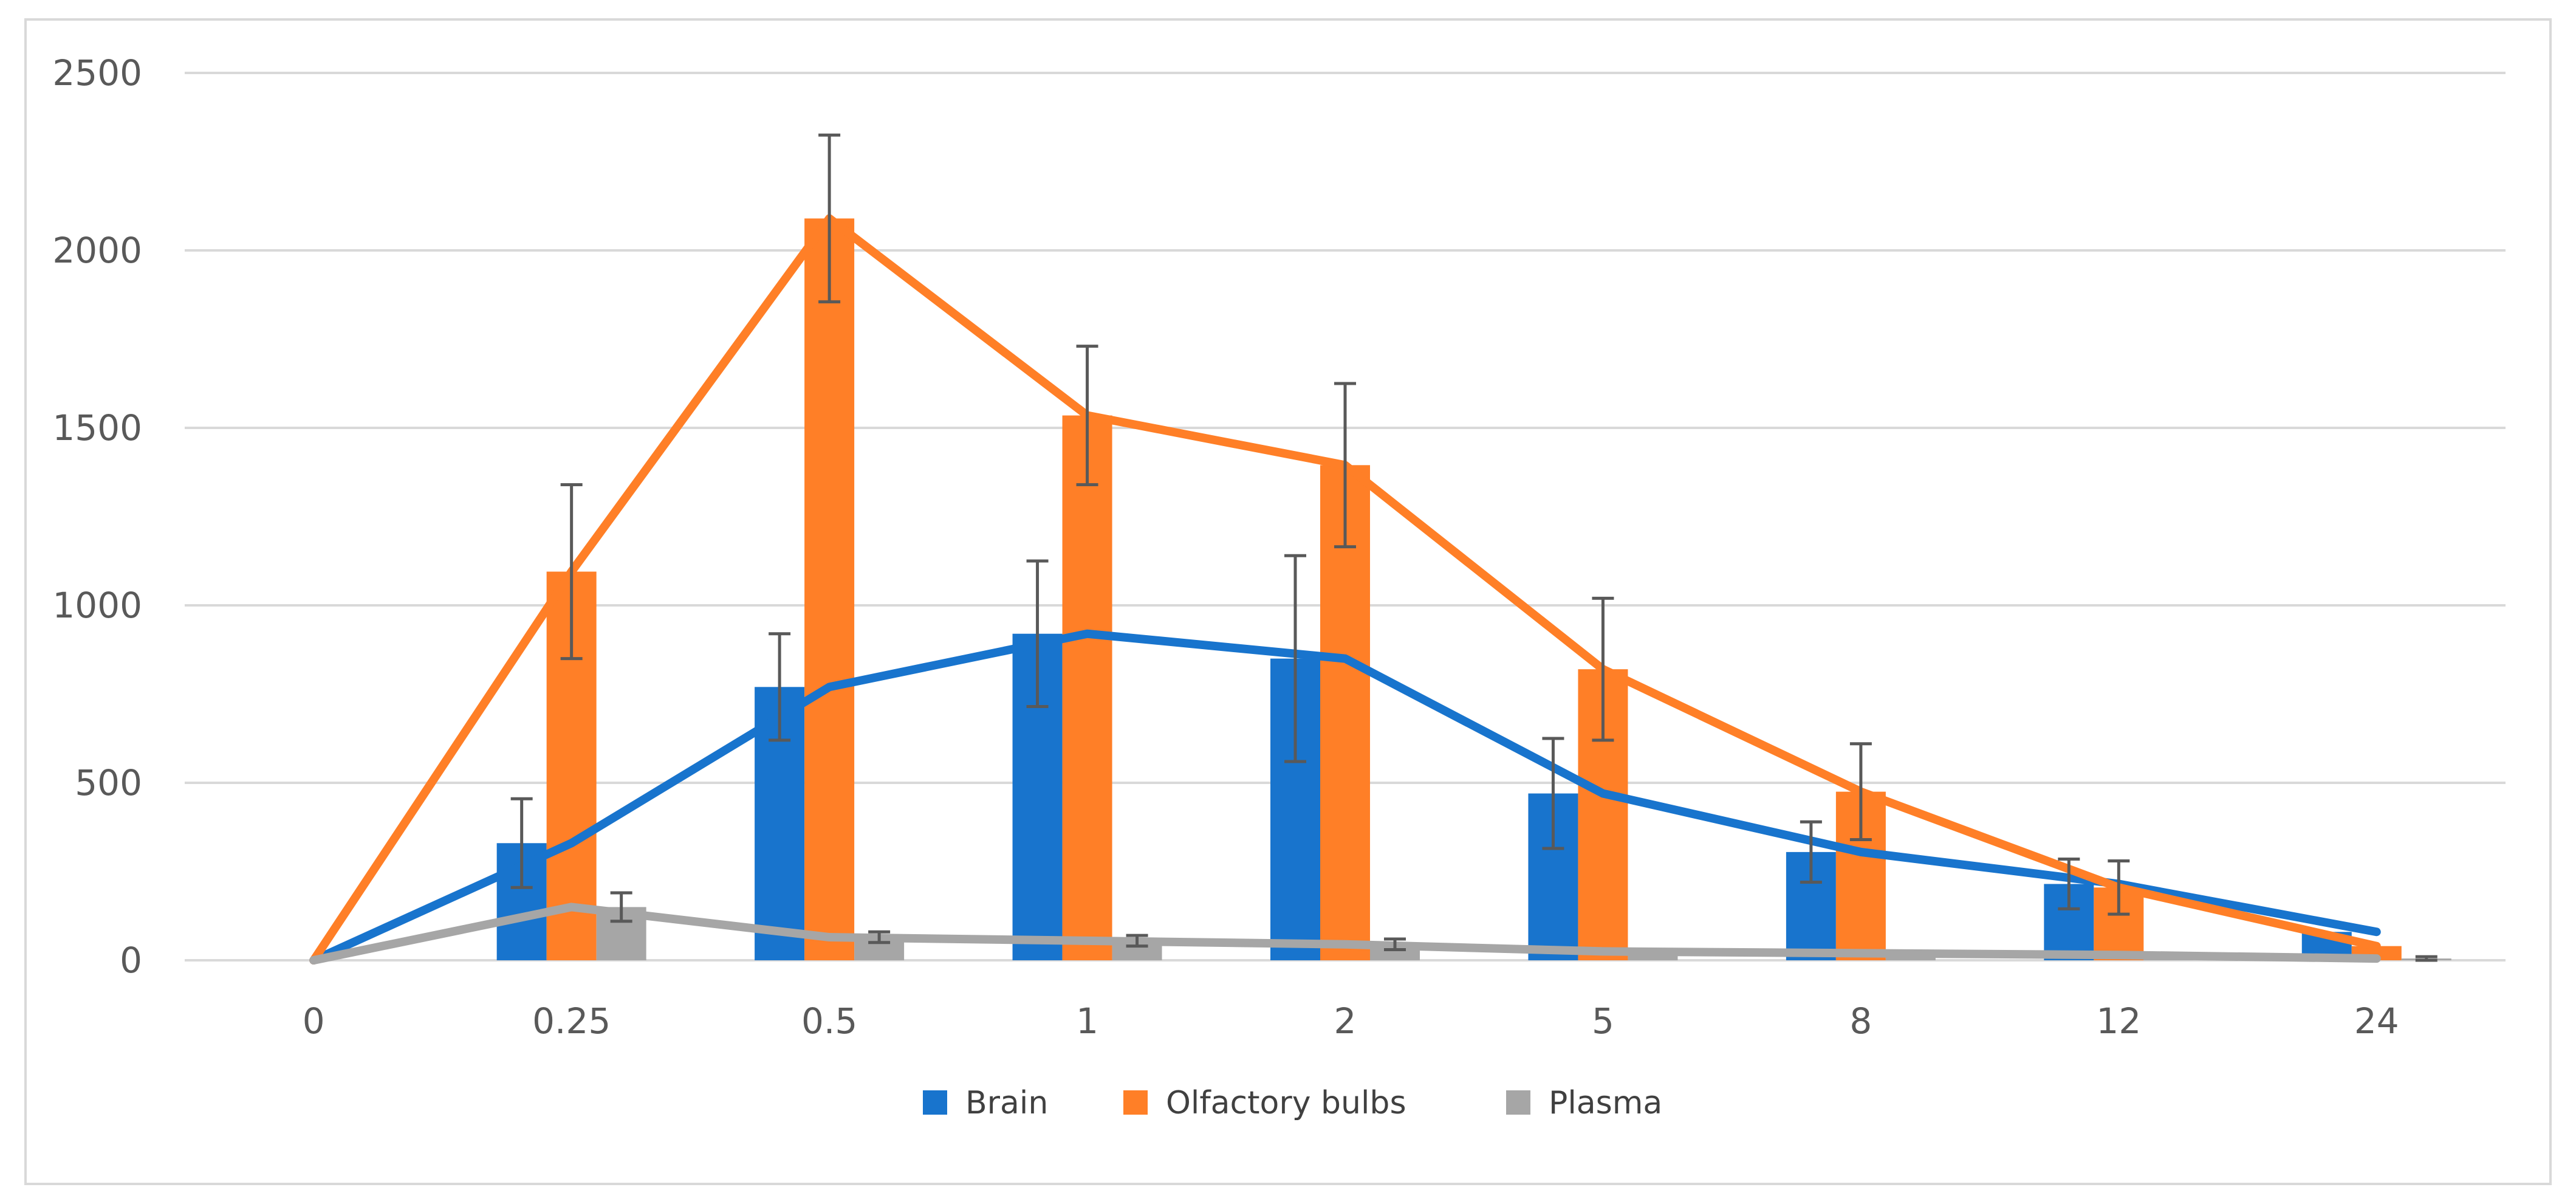 This screenshot has height=1204, width=2576. Describe the element at coordinates (97, 605) in the screenshot. I see `y-tick-label-1000: 1000` at that location.